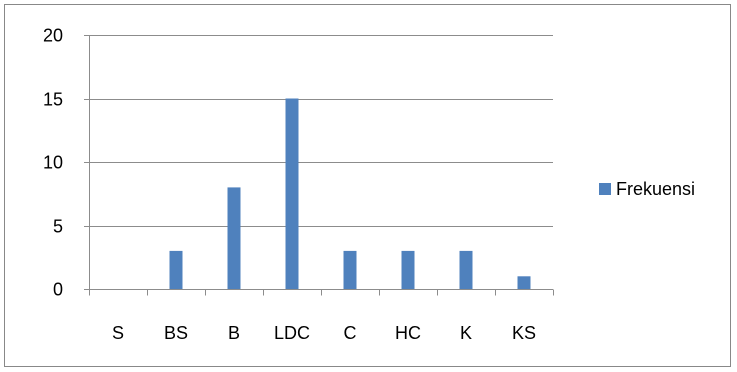 This screenshot has height=372, width=737. Describe the element at coordinates (176, 333) in the screenshot. I see `x-tick-label-bs: BS` at that location.